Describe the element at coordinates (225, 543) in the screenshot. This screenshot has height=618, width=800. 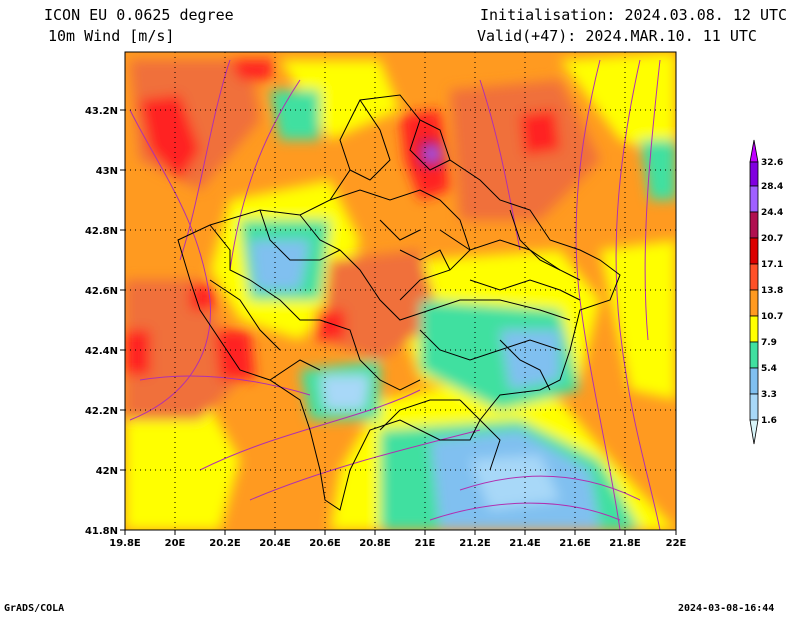
I see `lon-tick-label: 20.2E` at that location.